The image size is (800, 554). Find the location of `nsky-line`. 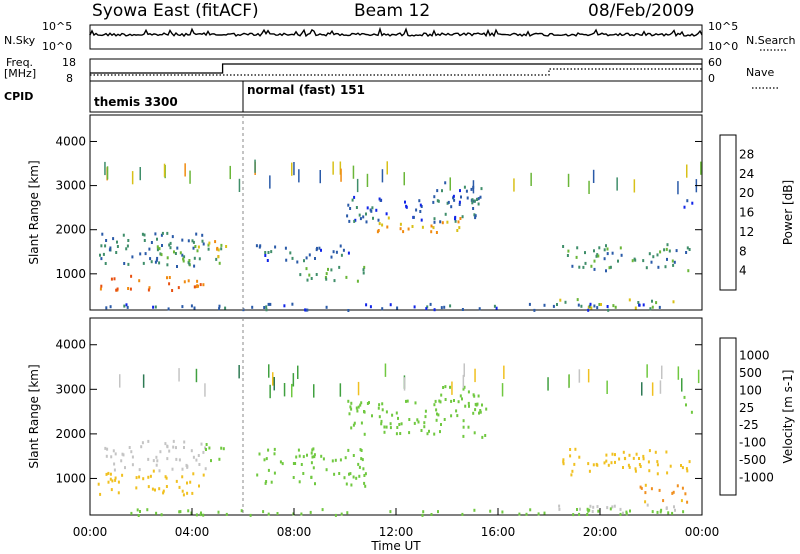

nsky-line is located at coordinates (396, 32).